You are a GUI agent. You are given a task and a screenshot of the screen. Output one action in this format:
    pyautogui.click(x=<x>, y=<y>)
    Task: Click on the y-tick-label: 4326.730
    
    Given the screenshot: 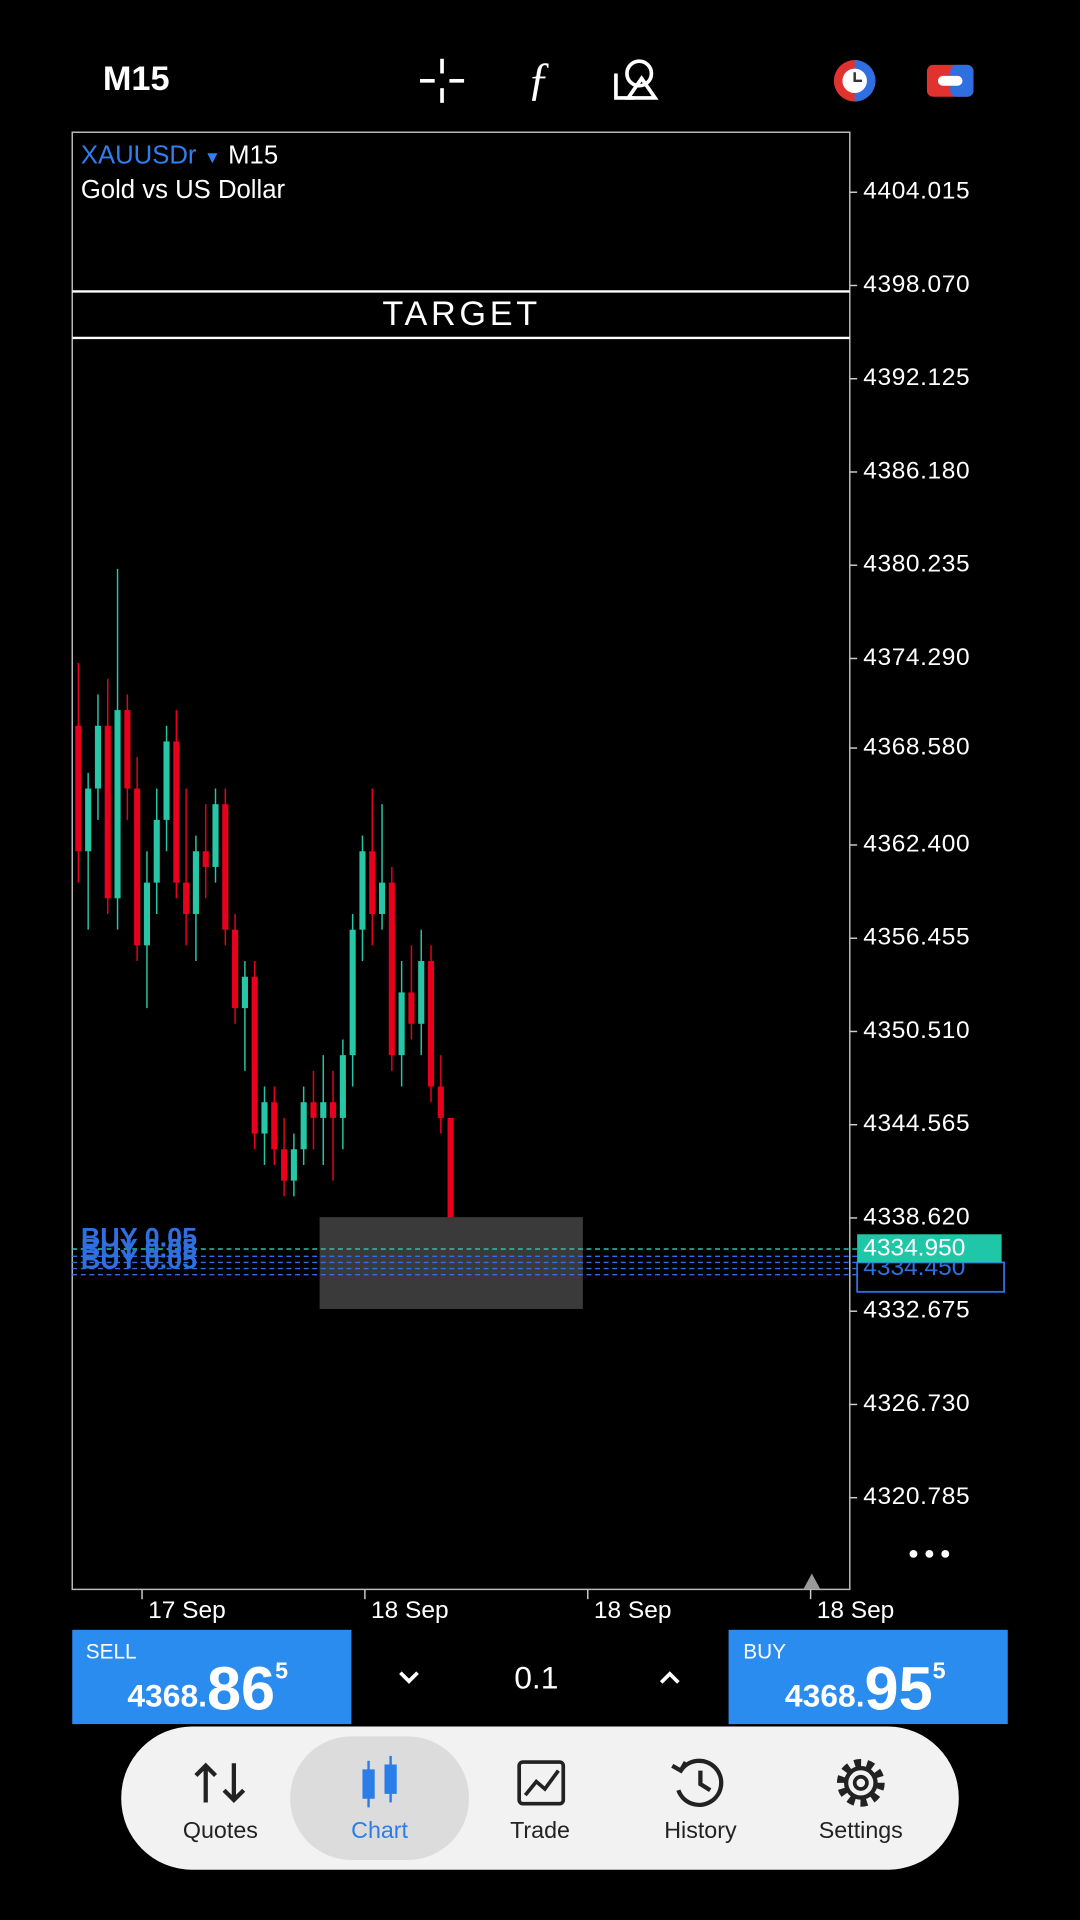 What is the action you would take?
    pyautogui.click(x=916, y=1403)
    